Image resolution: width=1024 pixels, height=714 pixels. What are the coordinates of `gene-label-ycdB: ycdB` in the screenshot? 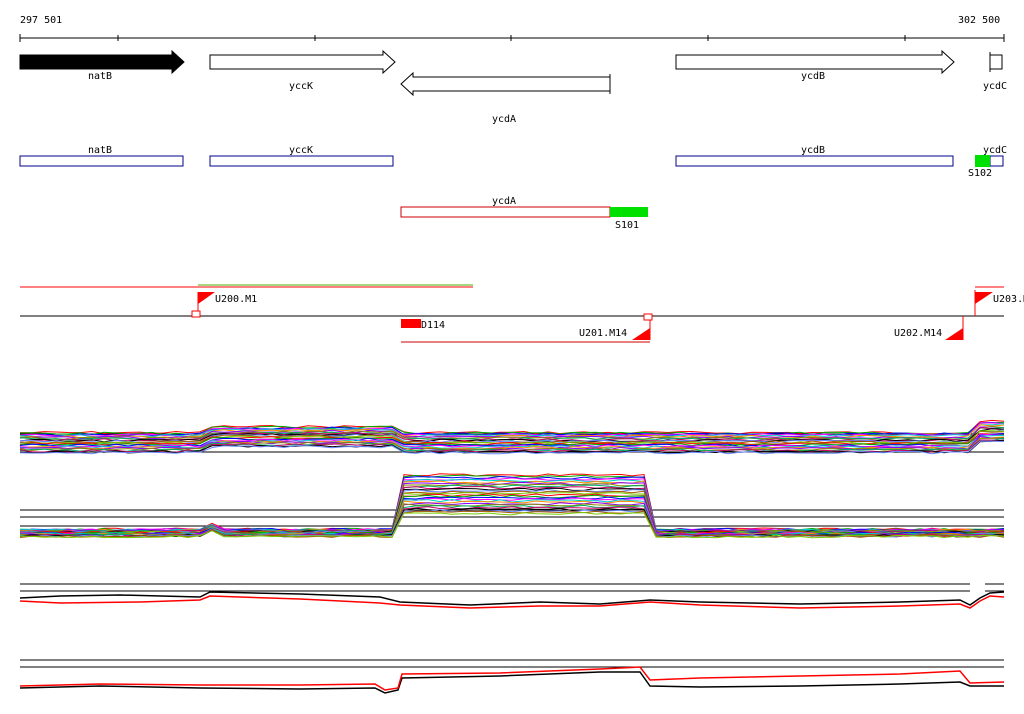 It's located at (813, 76).